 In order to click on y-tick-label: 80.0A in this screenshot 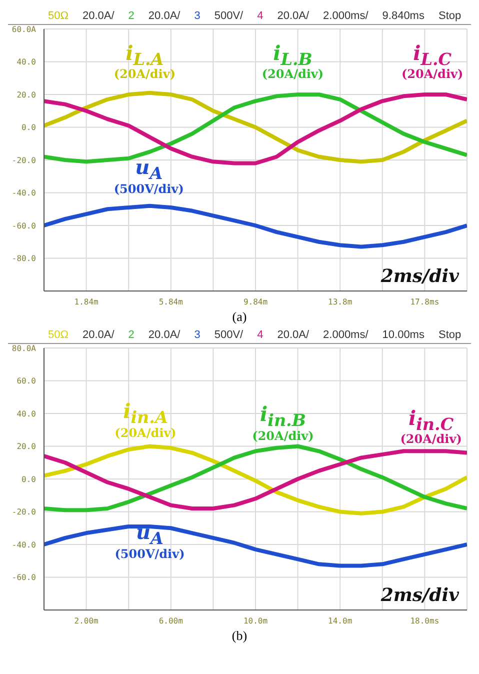, I will do `click(24, 348)`.